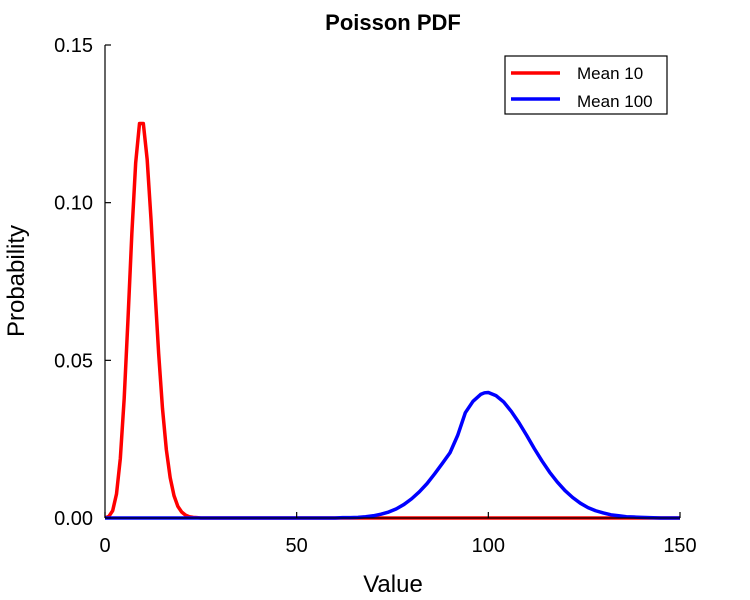 Image resolution: width=750 pixels, height=600 pixels. Describe the element at coordinates (73, 361) in the screenshot. I see `y-tick-label: 0.05` at that location.